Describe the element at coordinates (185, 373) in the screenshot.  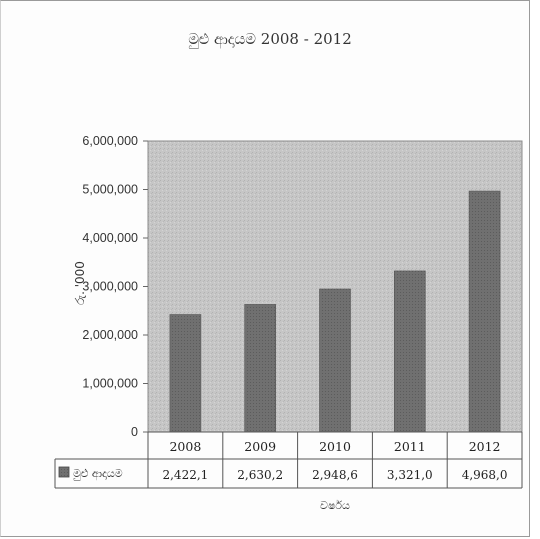
I see `bar-2008` at that location.